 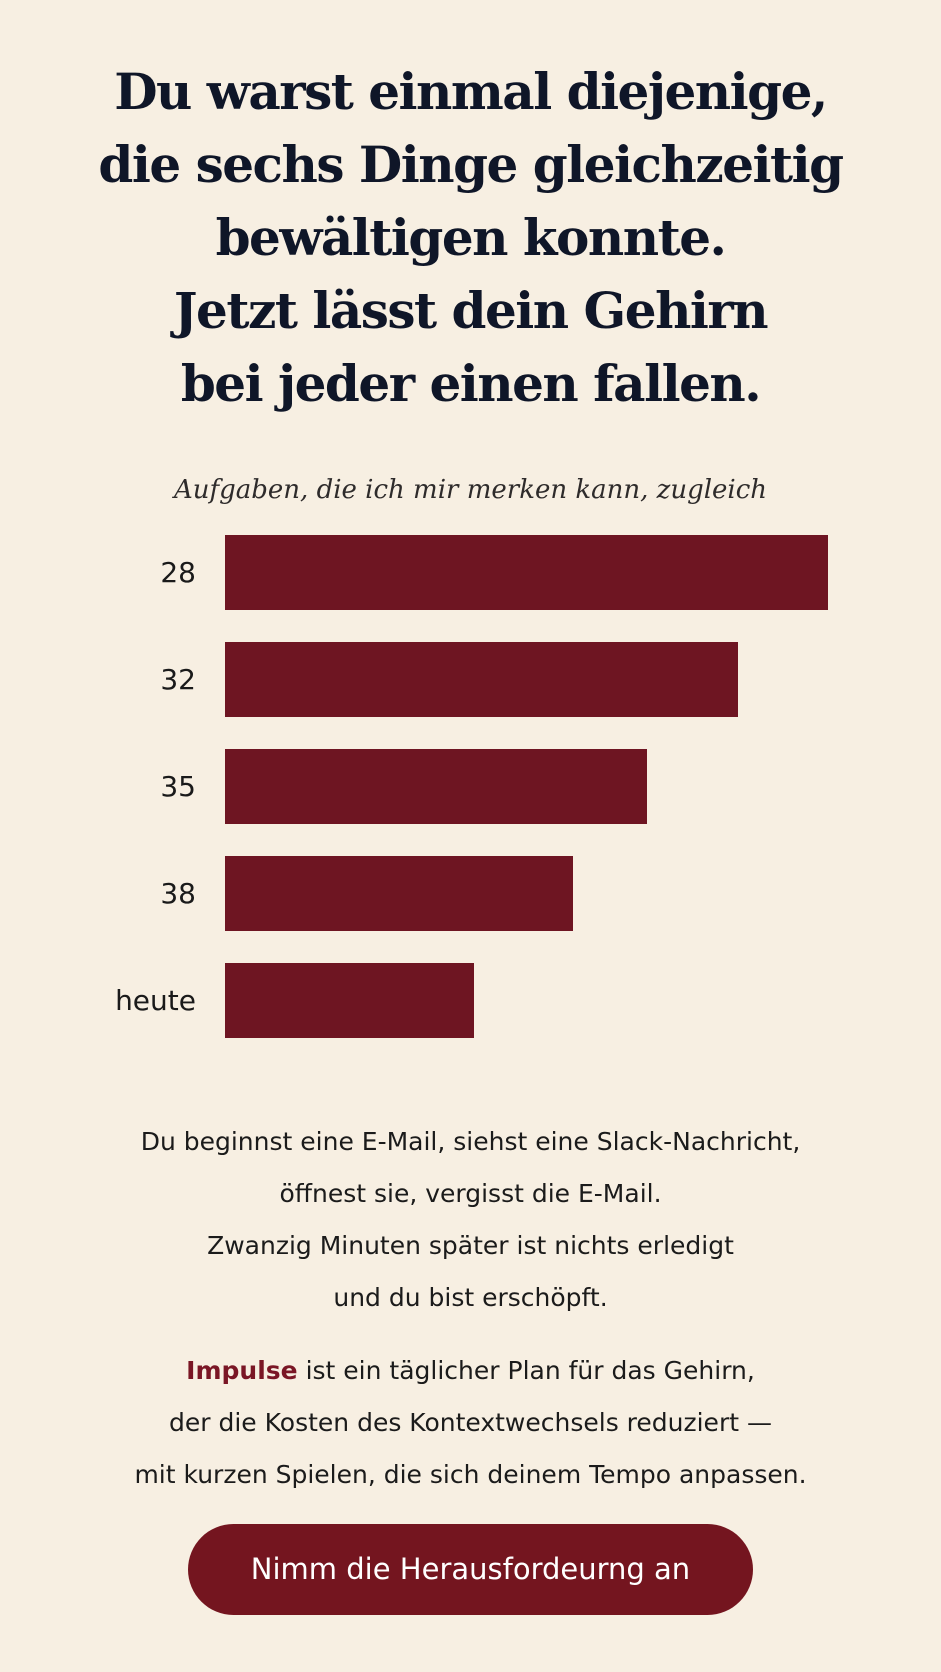 I want to click on bar-row: 35, so click(x=470, y=786).